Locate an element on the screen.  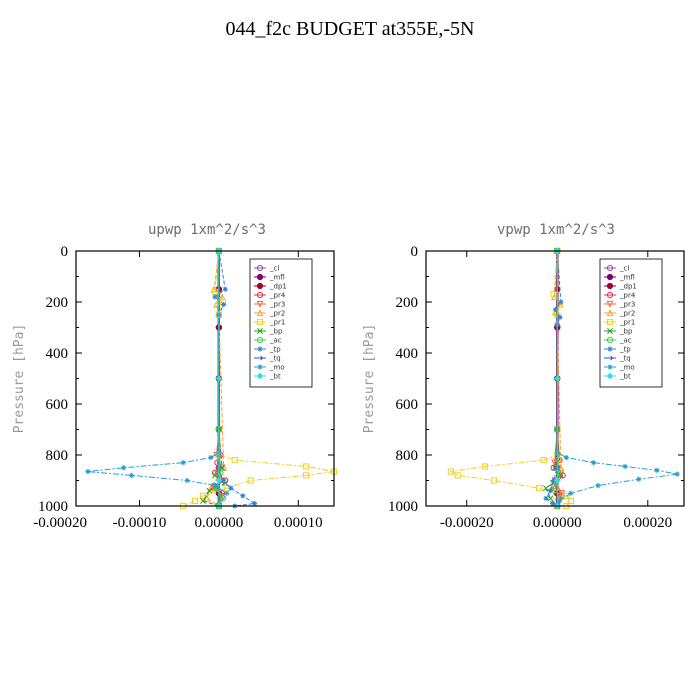
legend-label: _bt is located at coordinates (275, 377).